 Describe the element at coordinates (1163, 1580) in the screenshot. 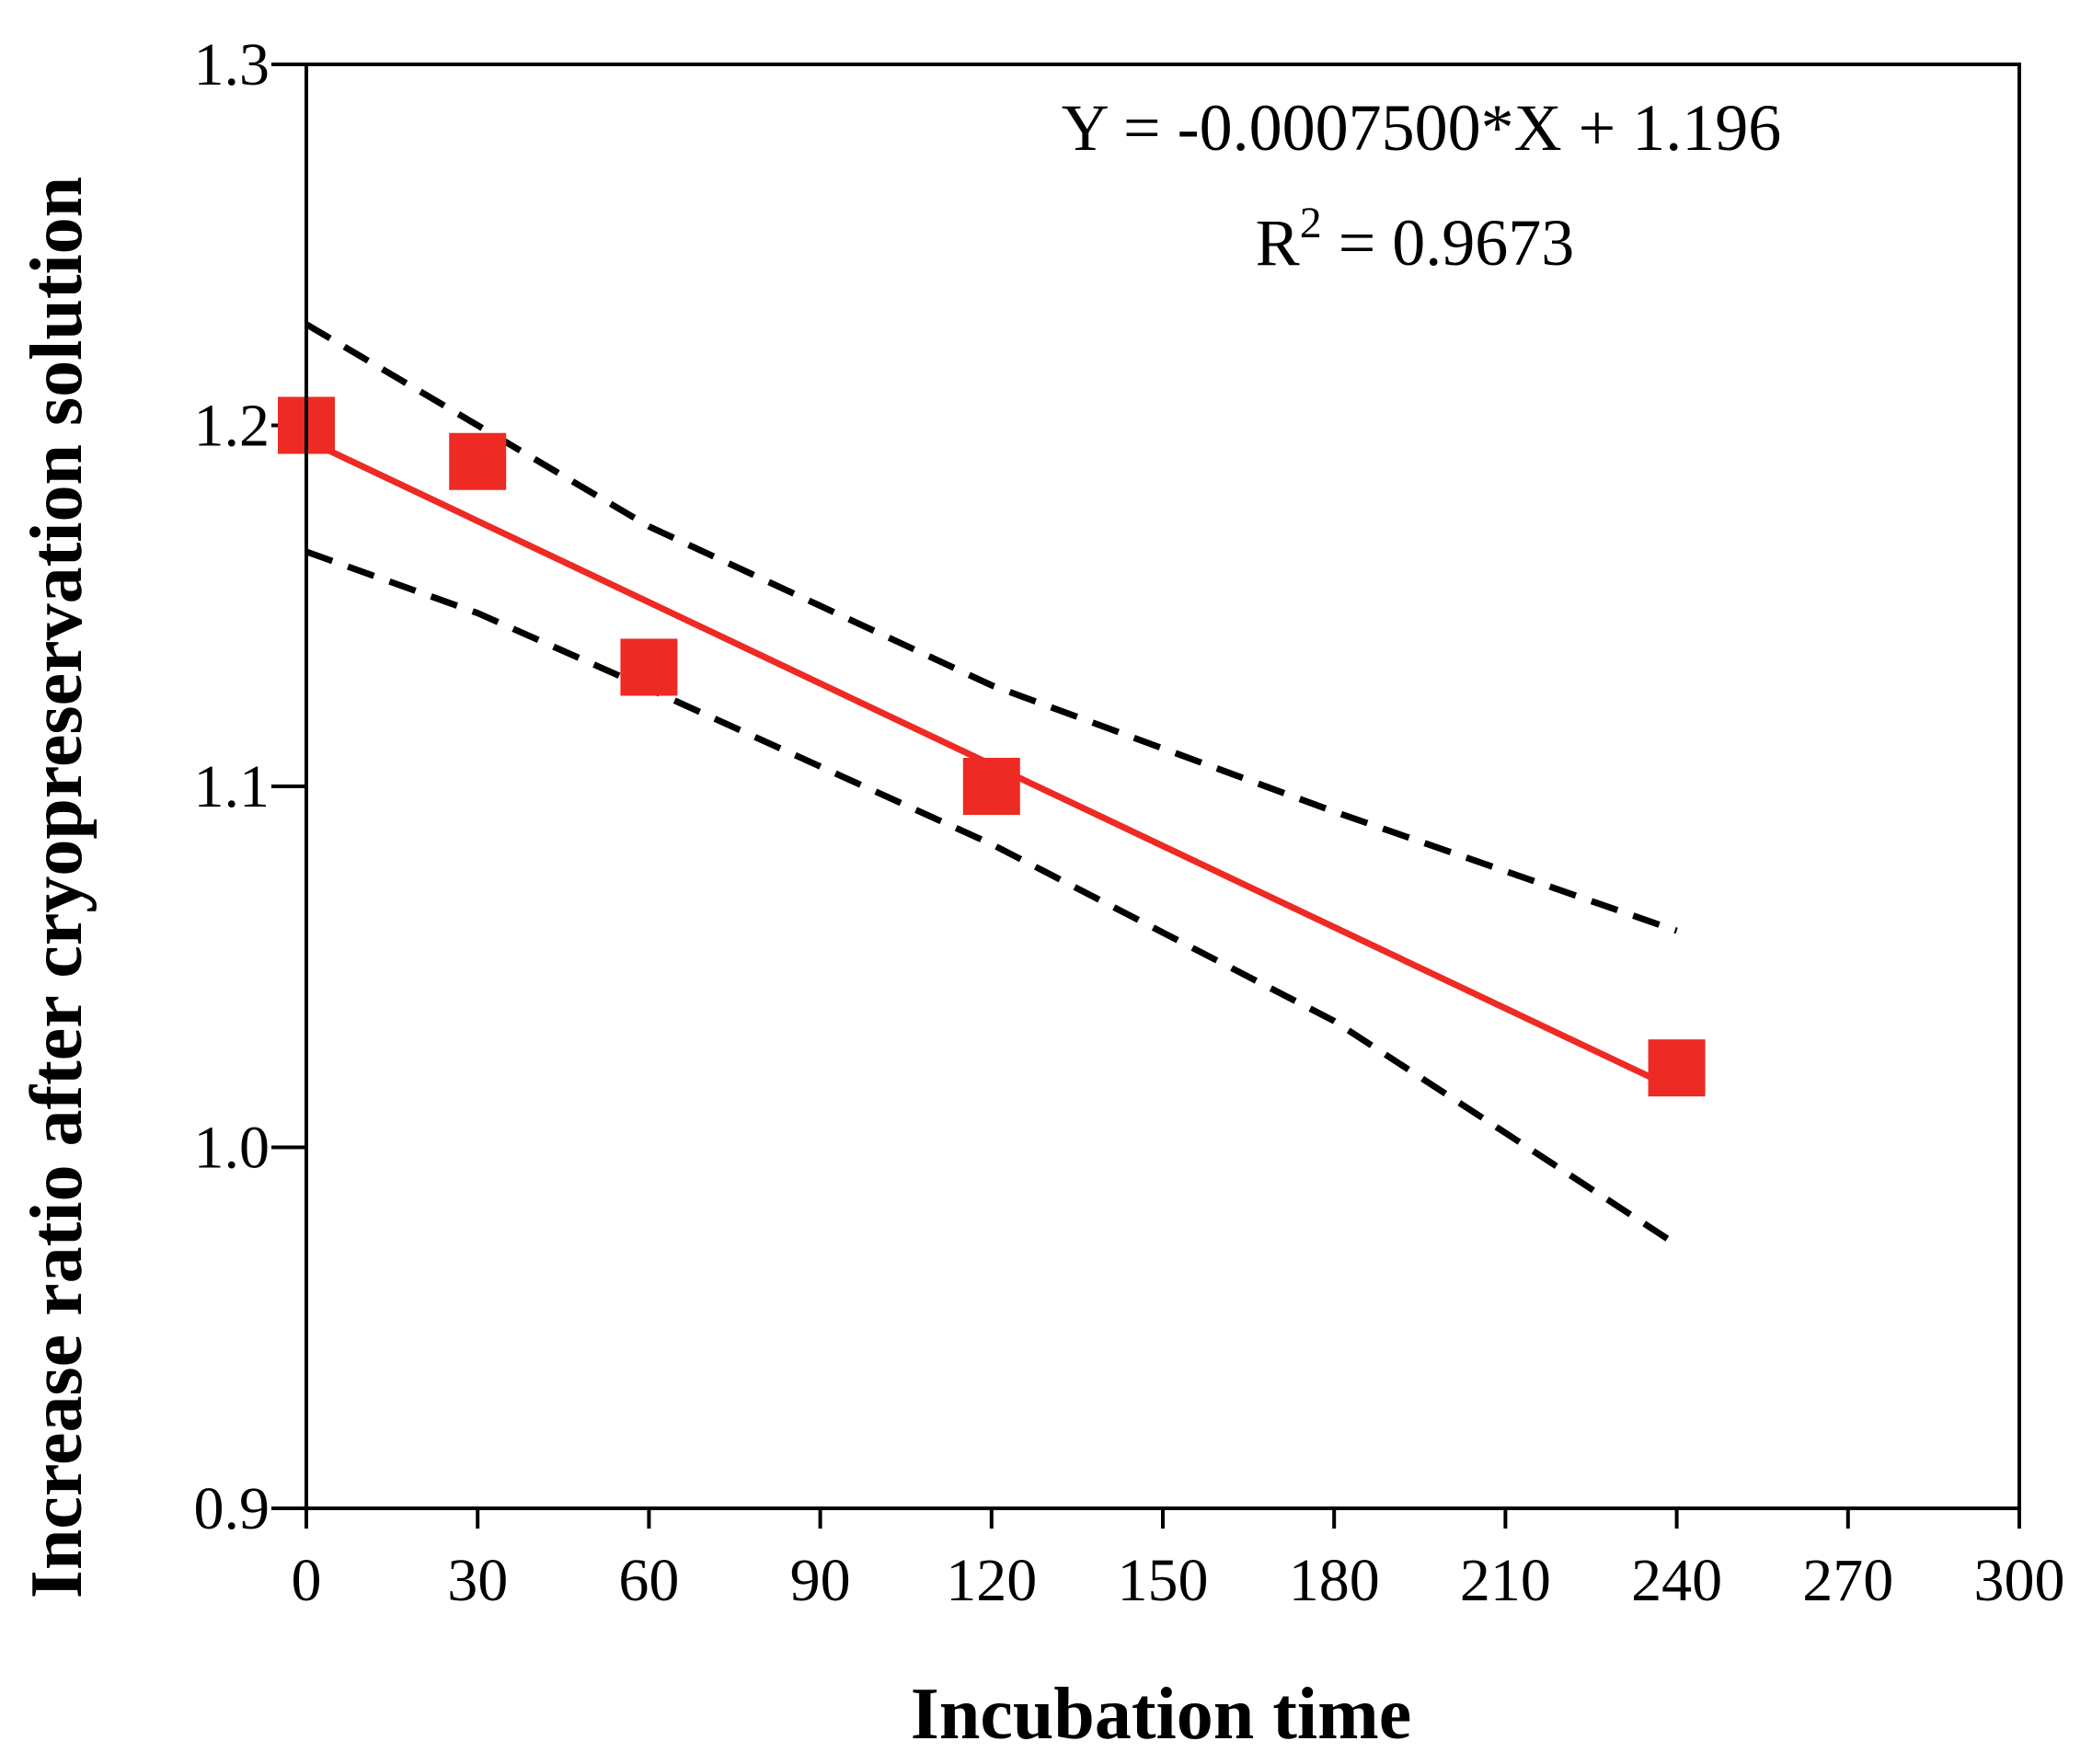

I see `x-tick-label: 150` at that location.